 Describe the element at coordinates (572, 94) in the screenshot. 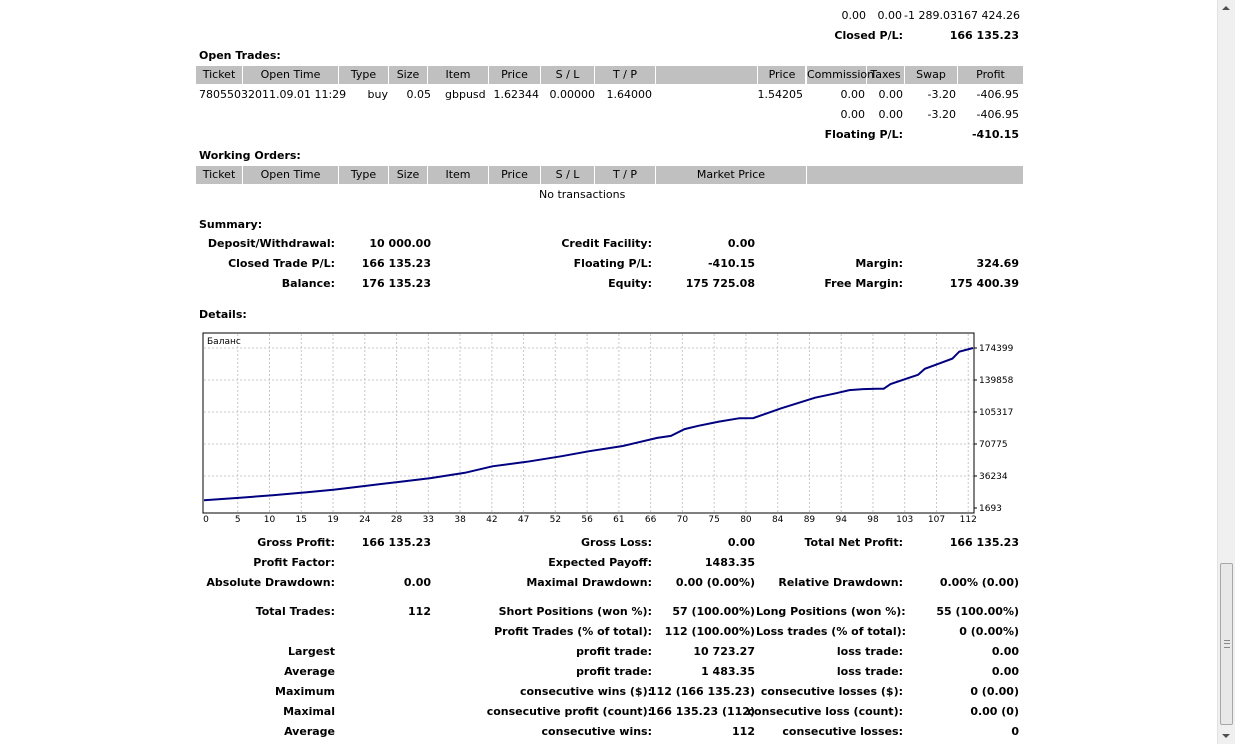

I see `trade-sl: 0.00000` at that location.